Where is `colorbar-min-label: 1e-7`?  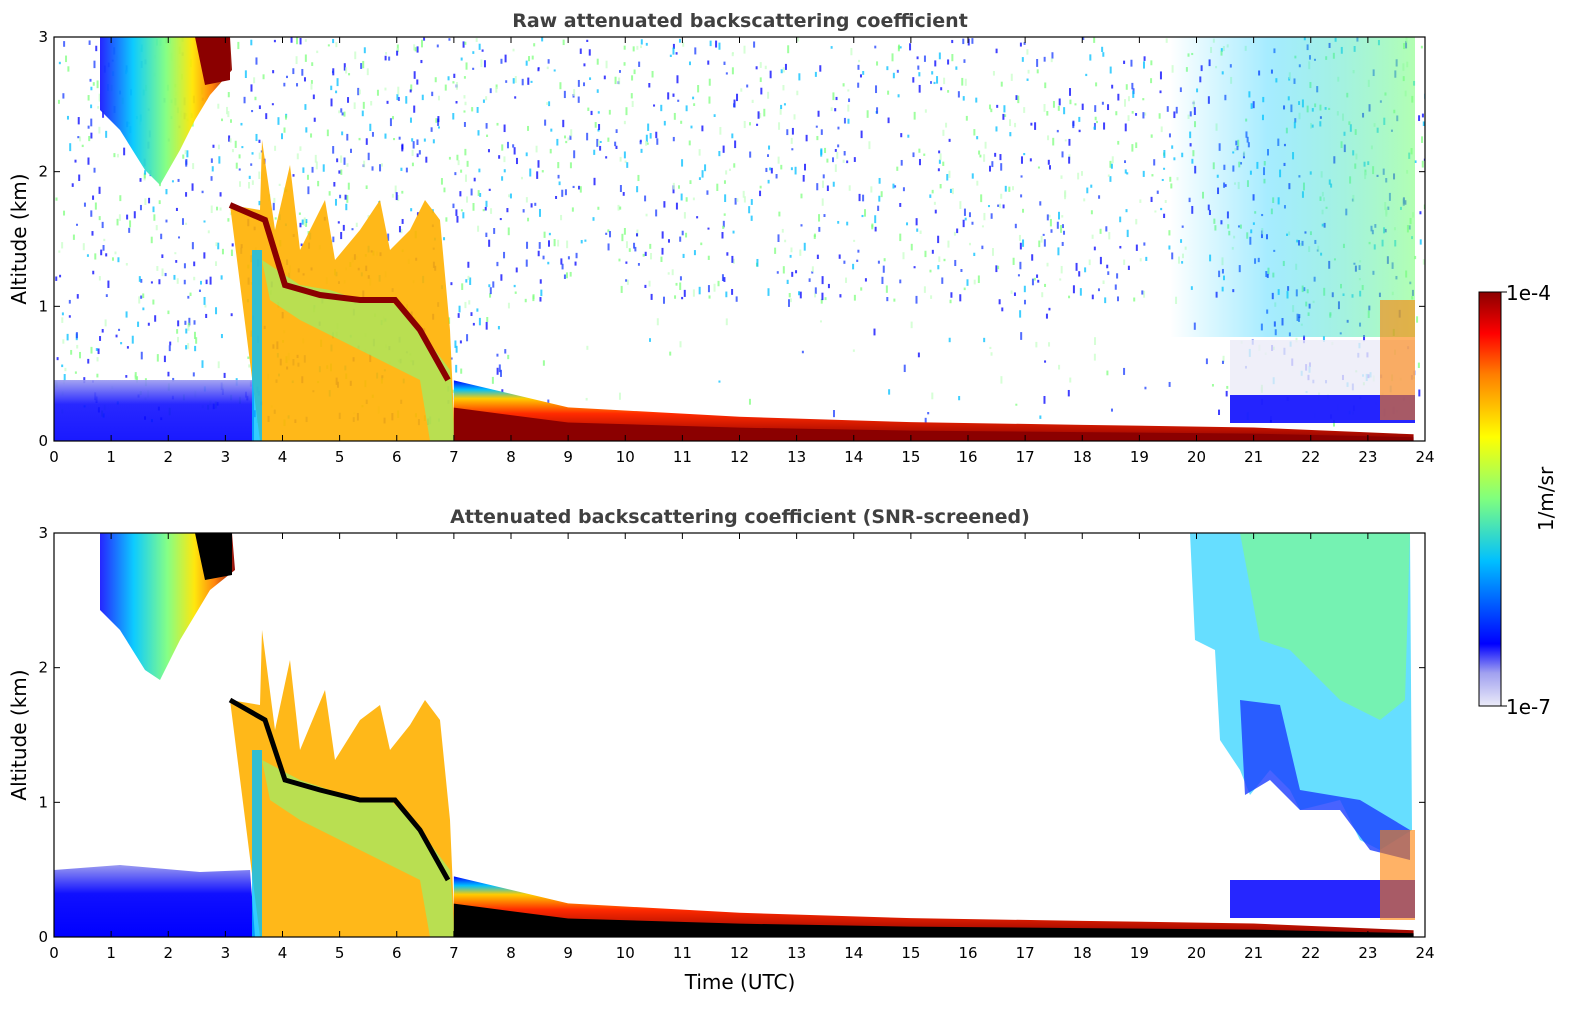 colorbar-min-label: 1e-7 is located at coordinates (1528, 707).